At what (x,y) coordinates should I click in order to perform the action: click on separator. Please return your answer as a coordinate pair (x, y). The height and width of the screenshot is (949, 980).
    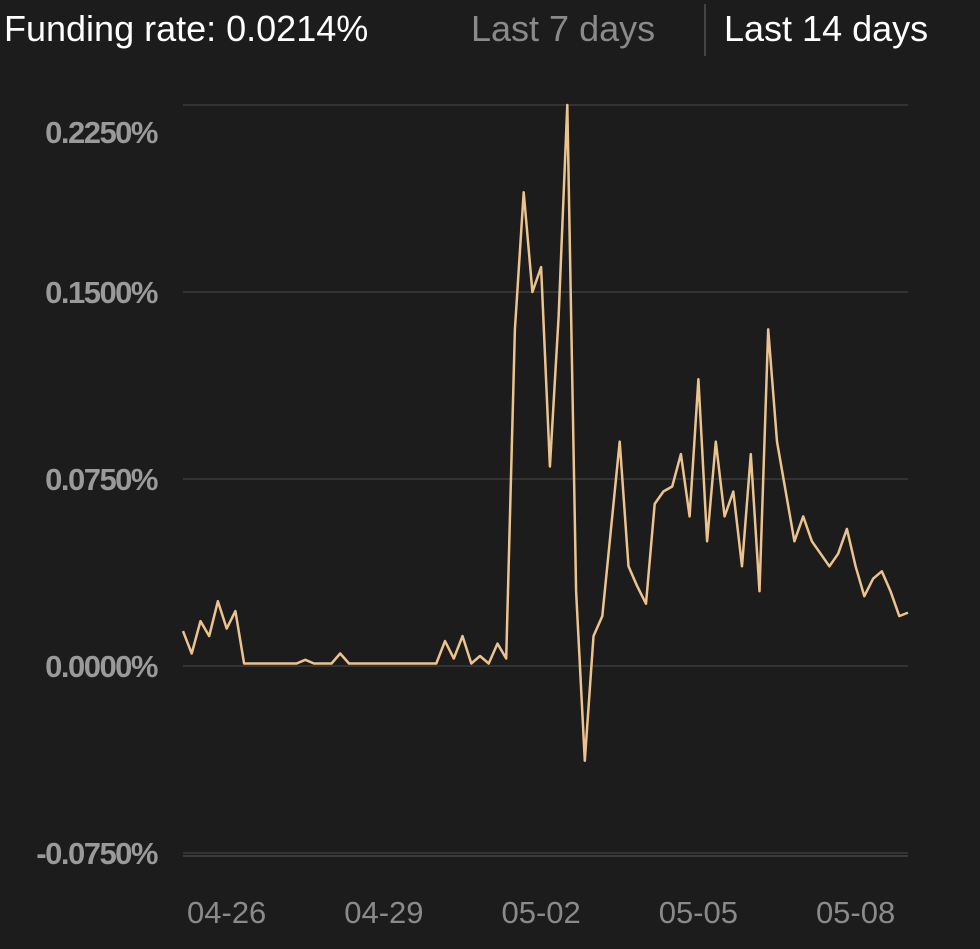
    Looking at the image, I should click on (705, 30).